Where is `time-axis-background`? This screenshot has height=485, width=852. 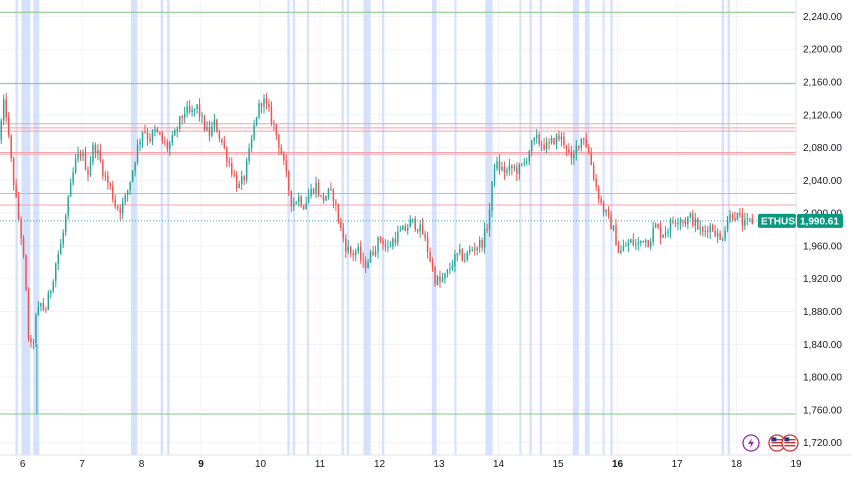
time-axis-background is located at coordinates (426, 470).